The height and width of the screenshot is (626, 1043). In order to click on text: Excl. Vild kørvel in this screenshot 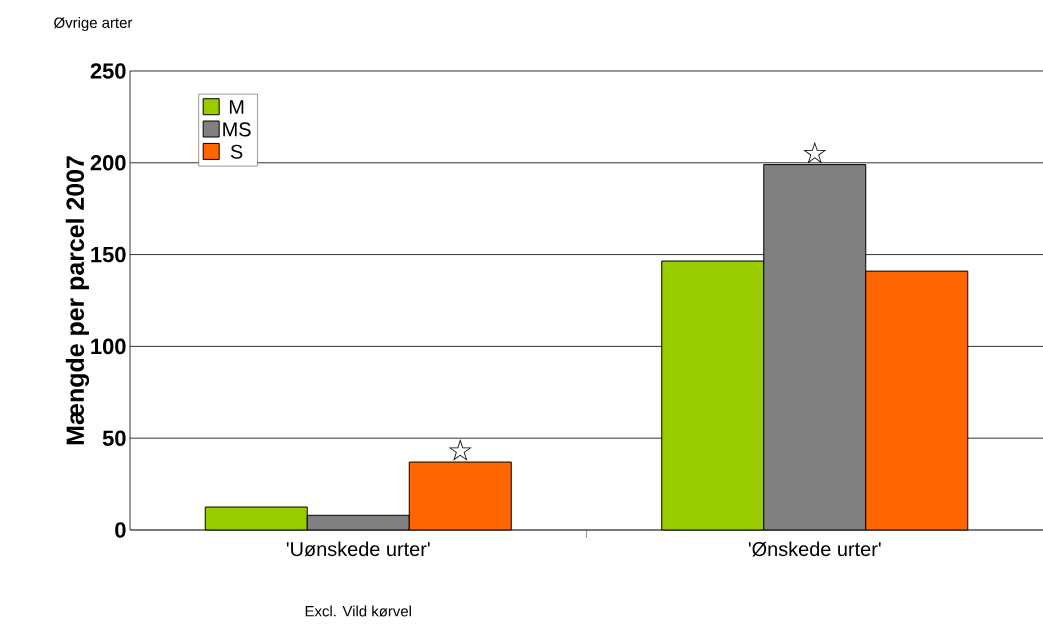, I will do `click(358, 611)`.